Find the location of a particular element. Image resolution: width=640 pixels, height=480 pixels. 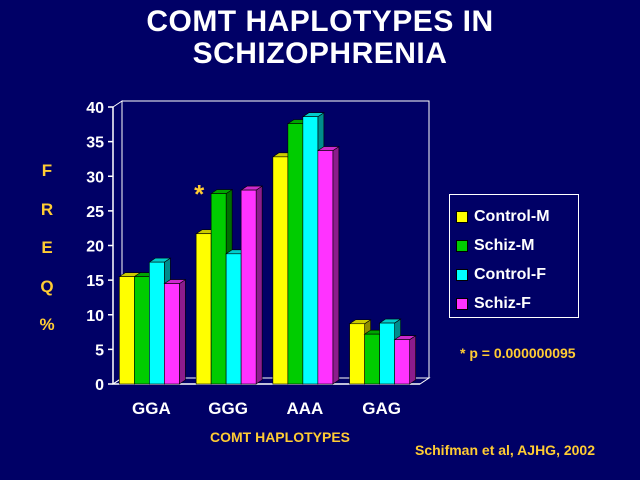

y-axis-label: F R E Q % is located at coordinates (47, 251).